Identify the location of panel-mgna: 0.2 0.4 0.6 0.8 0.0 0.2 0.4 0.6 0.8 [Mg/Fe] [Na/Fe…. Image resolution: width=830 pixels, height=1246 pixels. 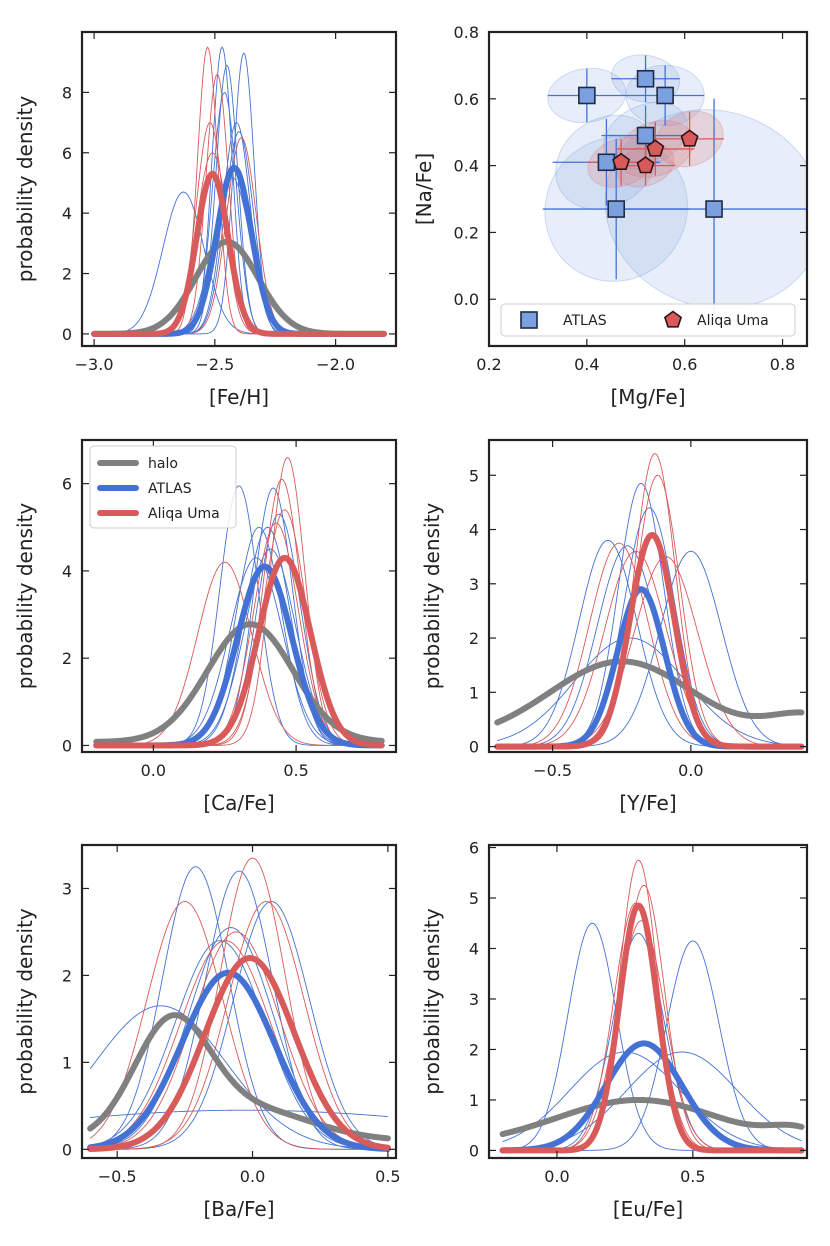
(610, 216).